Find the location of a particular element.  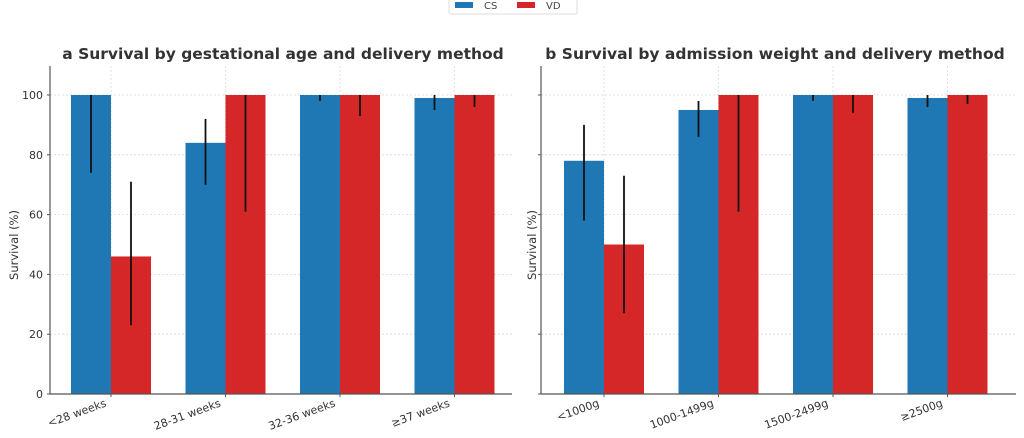

x-tick-label-b-1: 1000-1499g is located at coordinates (681, 414).